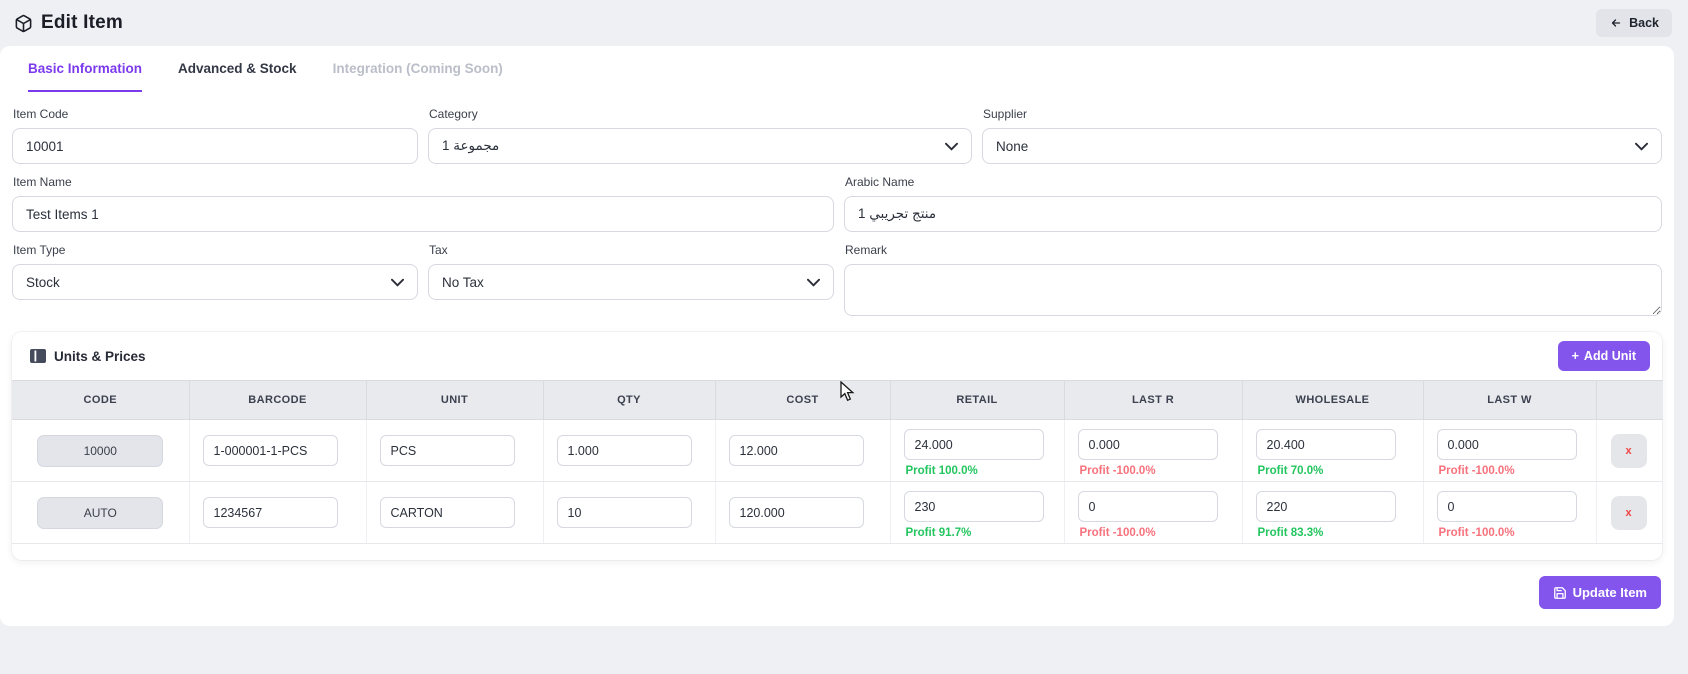 This screenshot has height=674, width=1688. Describe the element at coordinates (417, 68) in the screenshot. I see `tab-integration: Integration (Coming Soon)` at that location.